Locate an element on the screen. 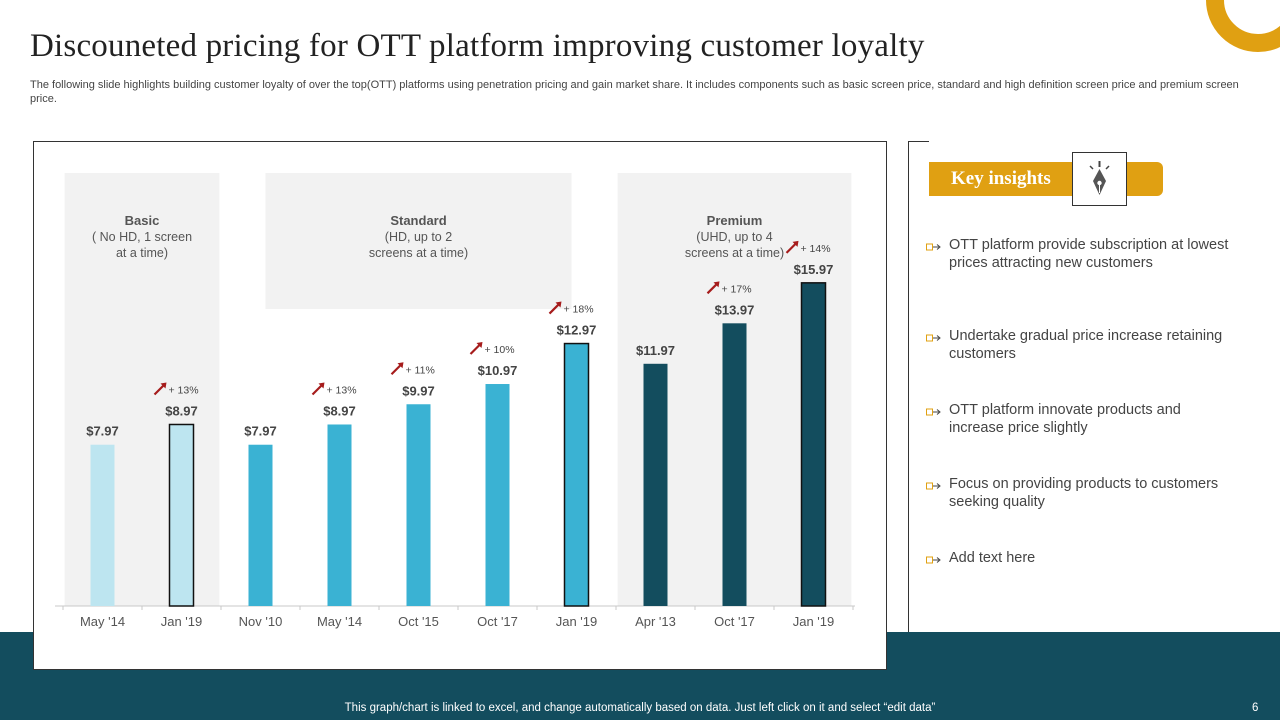 The width and height of the screenshot is (1280, 720). key-insights-icon-box is located at coordinates (1099, 179).